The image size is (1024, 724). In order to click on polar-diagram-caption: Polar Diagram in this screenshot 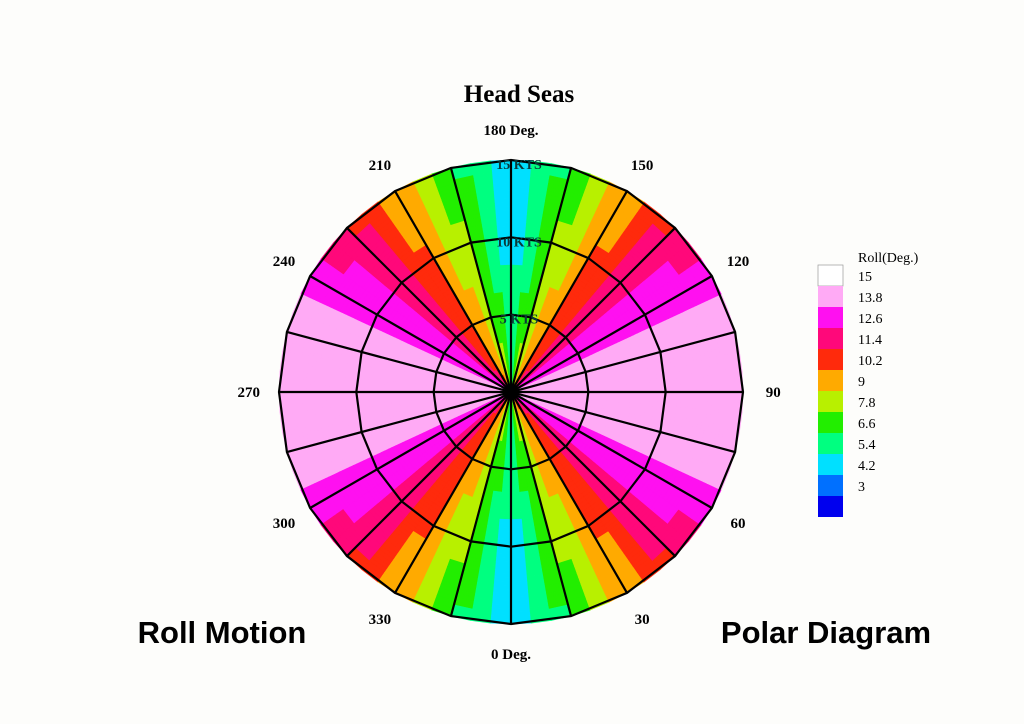, I will do `click(826, 632)`.